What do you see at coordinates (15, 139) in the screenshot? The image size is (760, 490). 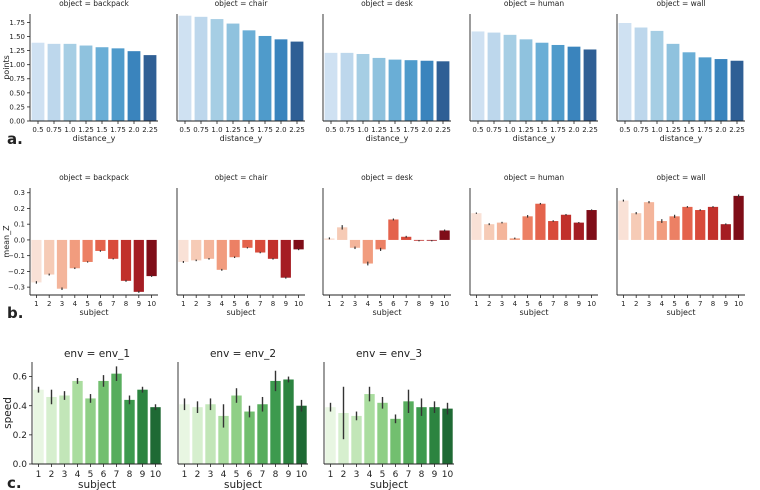 I see `panel-a-label: a.` at bounding box center [15, 139].